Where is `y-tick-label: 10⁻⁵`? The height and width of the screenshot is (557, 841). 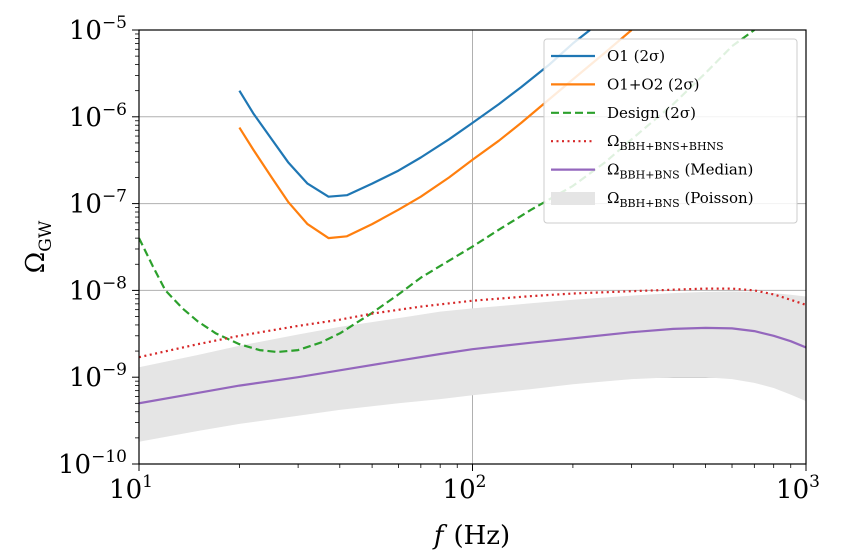 y-tick-label: 10⁻⁵ is located at coordinates (98, 29).